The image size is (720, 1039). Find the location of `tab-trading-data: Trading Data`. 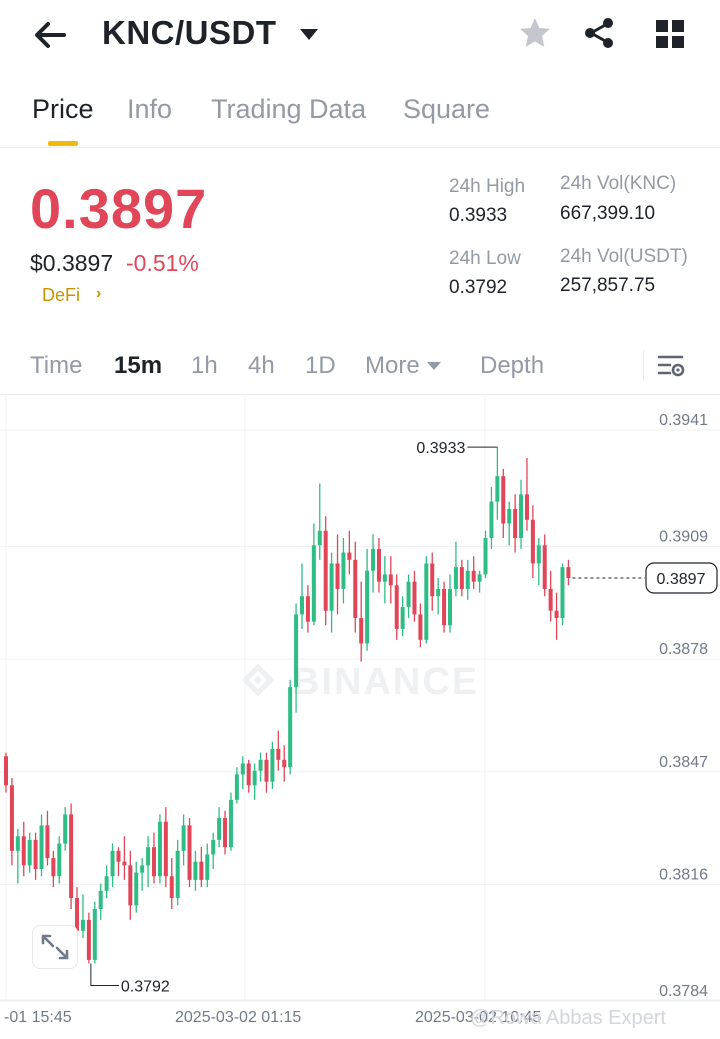

tab-trading-data: Trading Data is located at coordinates (289, 109).